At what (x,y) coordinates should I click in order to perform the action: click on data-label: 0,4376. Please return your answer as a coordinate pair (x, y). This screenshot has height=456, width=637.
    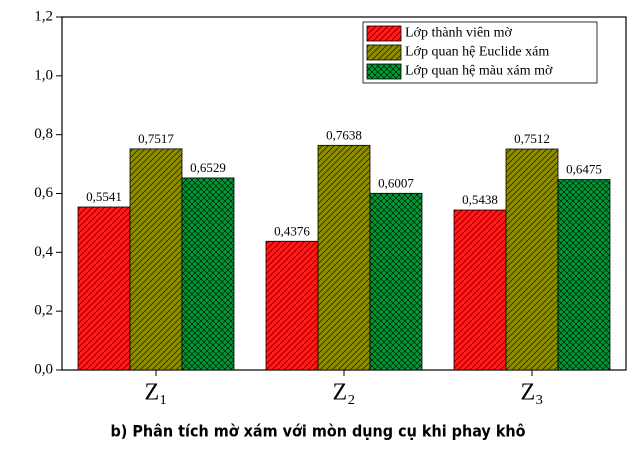
    Looking at the image, I should click on (292, 230).